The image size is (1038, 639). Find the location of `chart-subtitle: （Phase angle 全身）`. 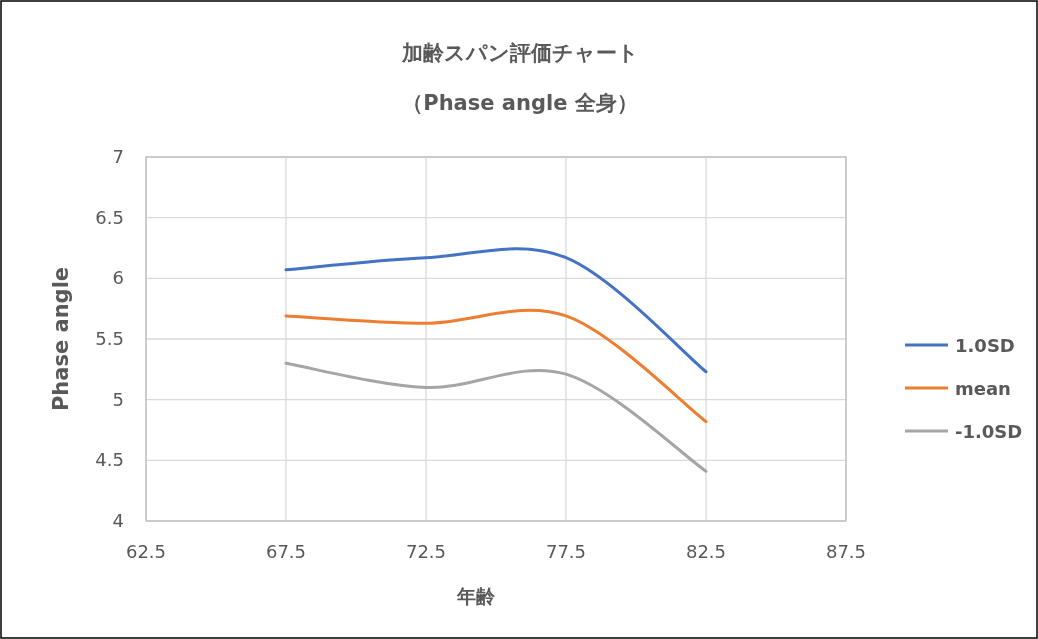

chart-subtitle: （Phase angle 全身） is located at coordinates (520, 103).